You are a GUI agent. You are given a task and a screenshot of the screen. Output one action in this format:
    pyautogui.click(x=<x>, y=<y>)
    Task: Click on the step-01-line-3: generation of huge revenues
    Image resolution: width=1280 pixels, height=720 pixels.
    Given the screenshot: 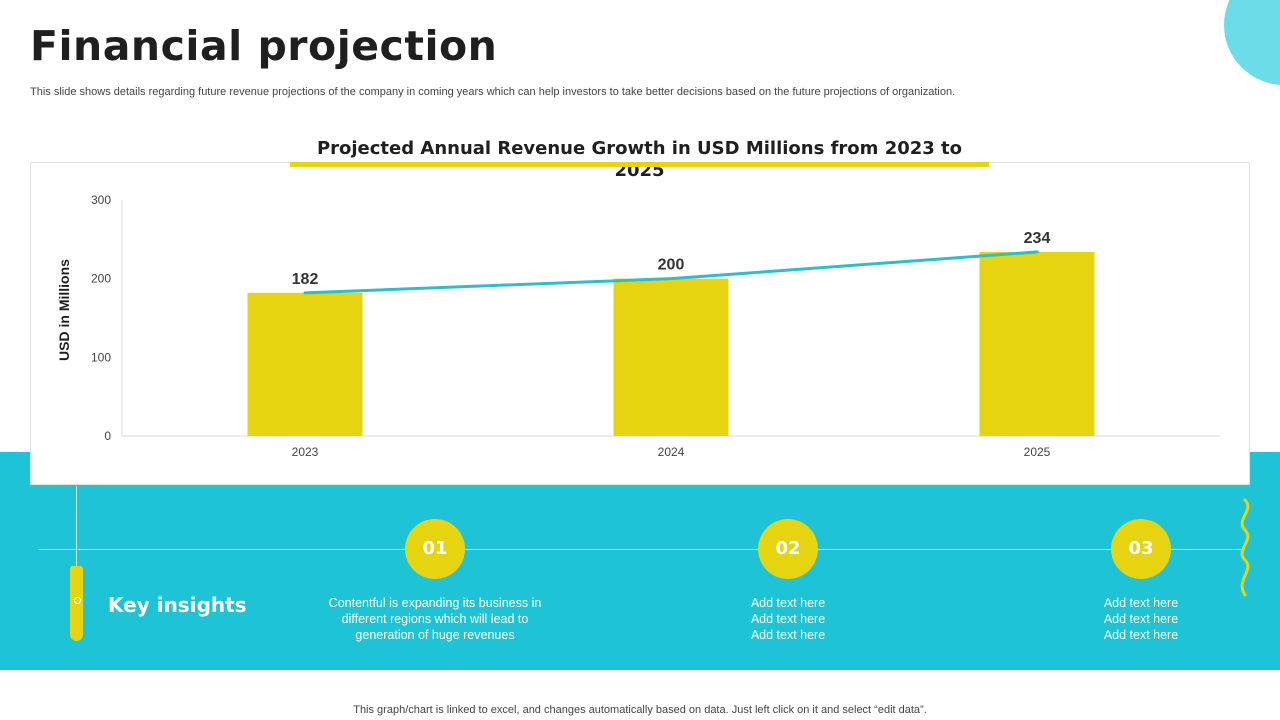 What is the action you would take?
    pyautogui.click(x=435, y=635)
    